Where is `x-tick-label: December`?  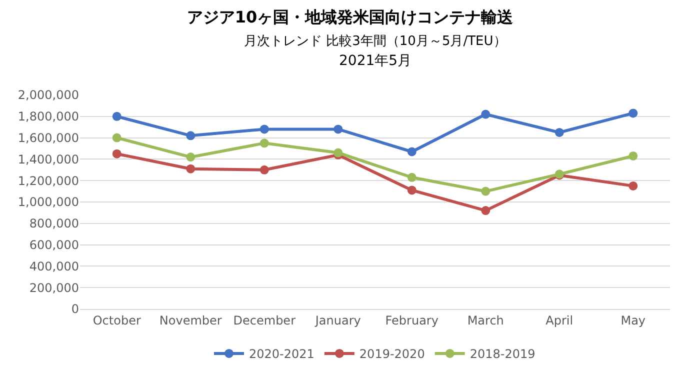 x-tick-label: December is located at coordinates (264, 320).